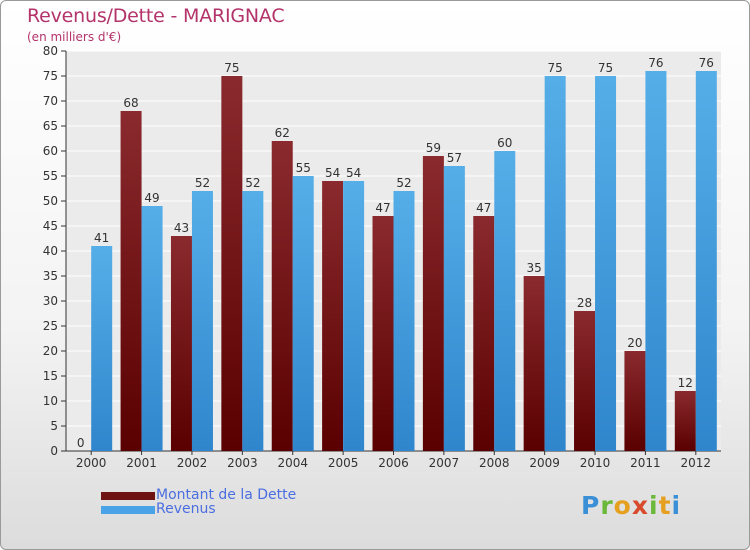 The height and width of the screenshot is (550, 750). Describe the element at coordinates (634, 343) in the screenshot. I see `data-label-dette: 20` at that location.